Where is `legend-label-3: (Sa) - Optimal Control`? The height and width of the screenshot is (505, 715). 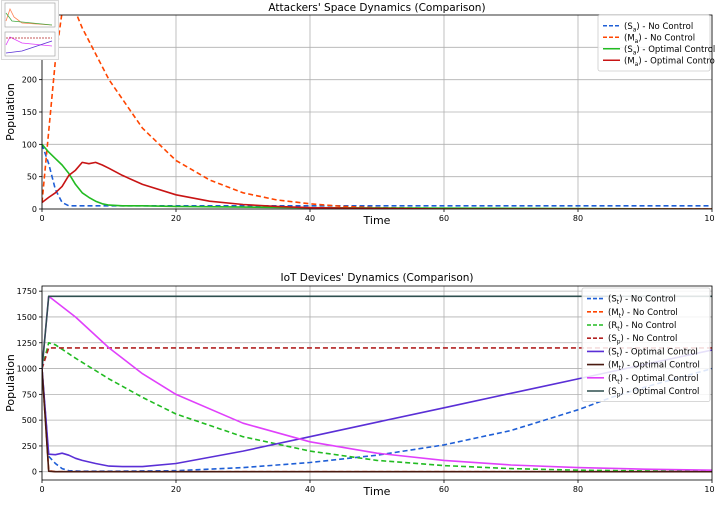 legend-label-3: (Sa) - Optimal Control is located at coordinates (669, 51).